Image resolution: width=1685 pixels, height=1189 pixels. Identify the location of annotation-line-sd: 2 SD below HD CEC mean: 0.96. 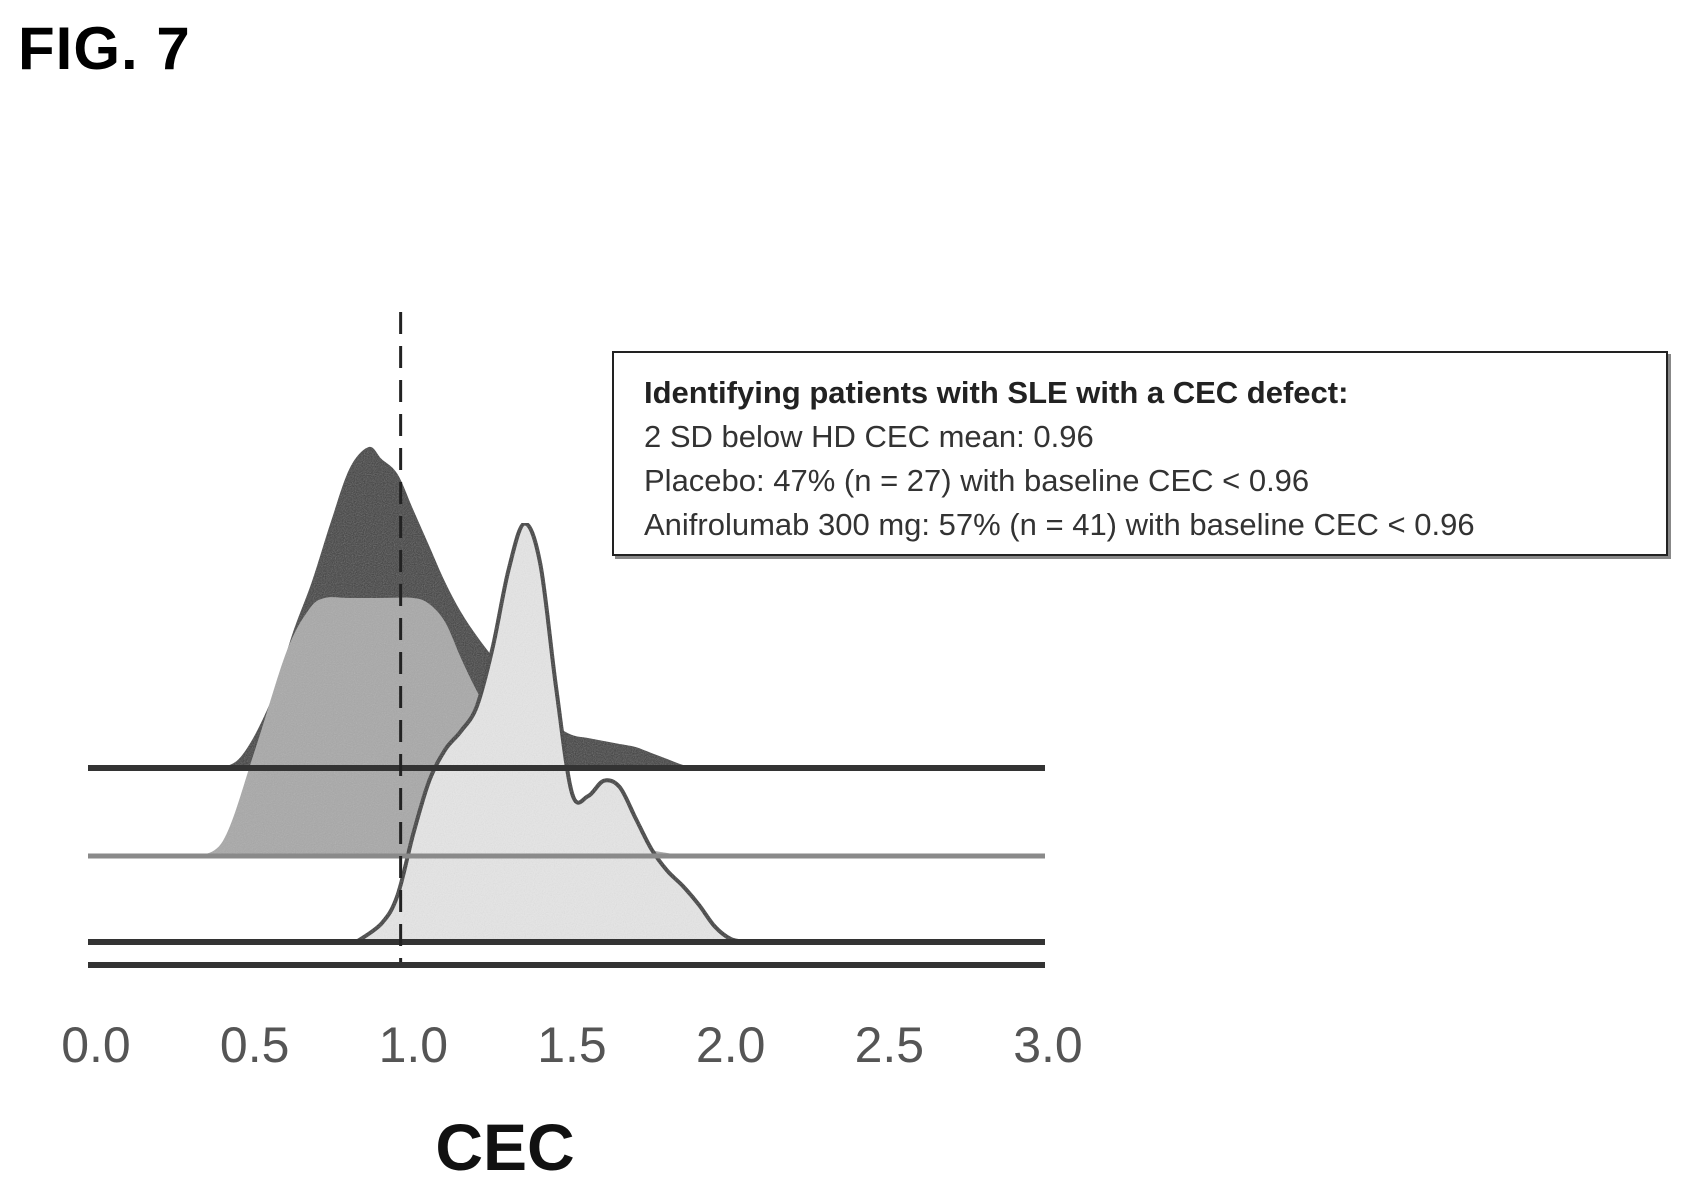
(869, 436).